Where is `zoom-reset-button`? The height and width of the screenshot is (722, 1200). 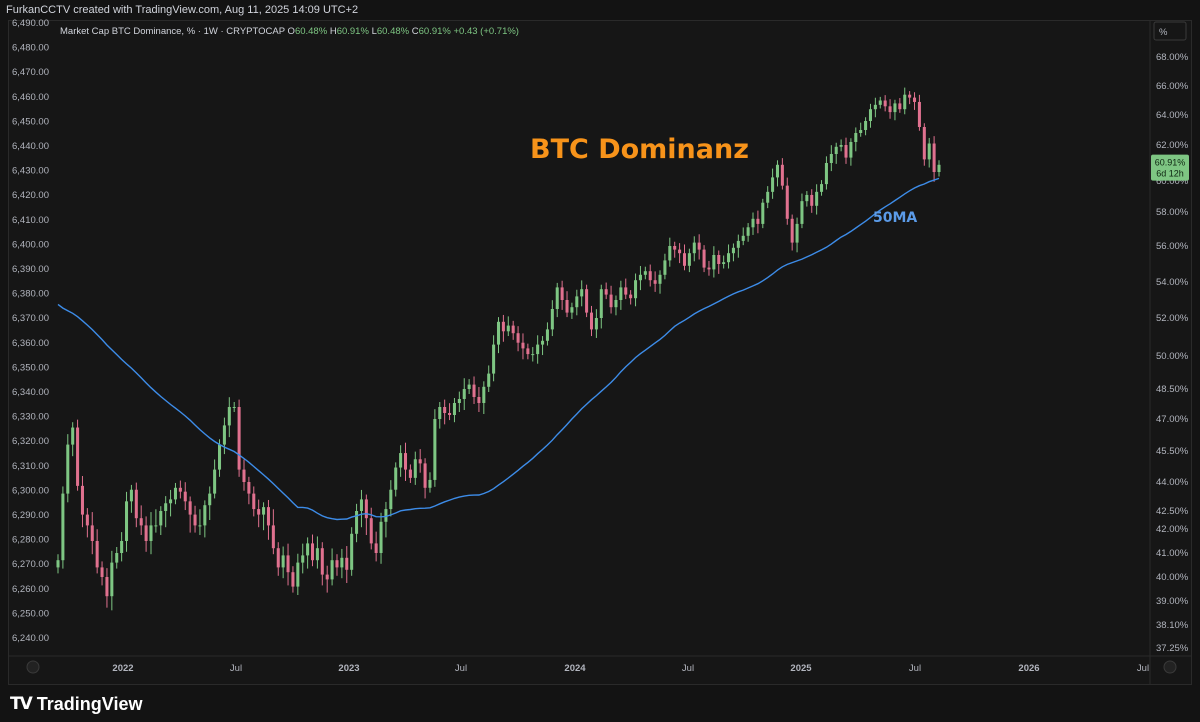 zoom-reset-button is located at coordinates (33, 667).